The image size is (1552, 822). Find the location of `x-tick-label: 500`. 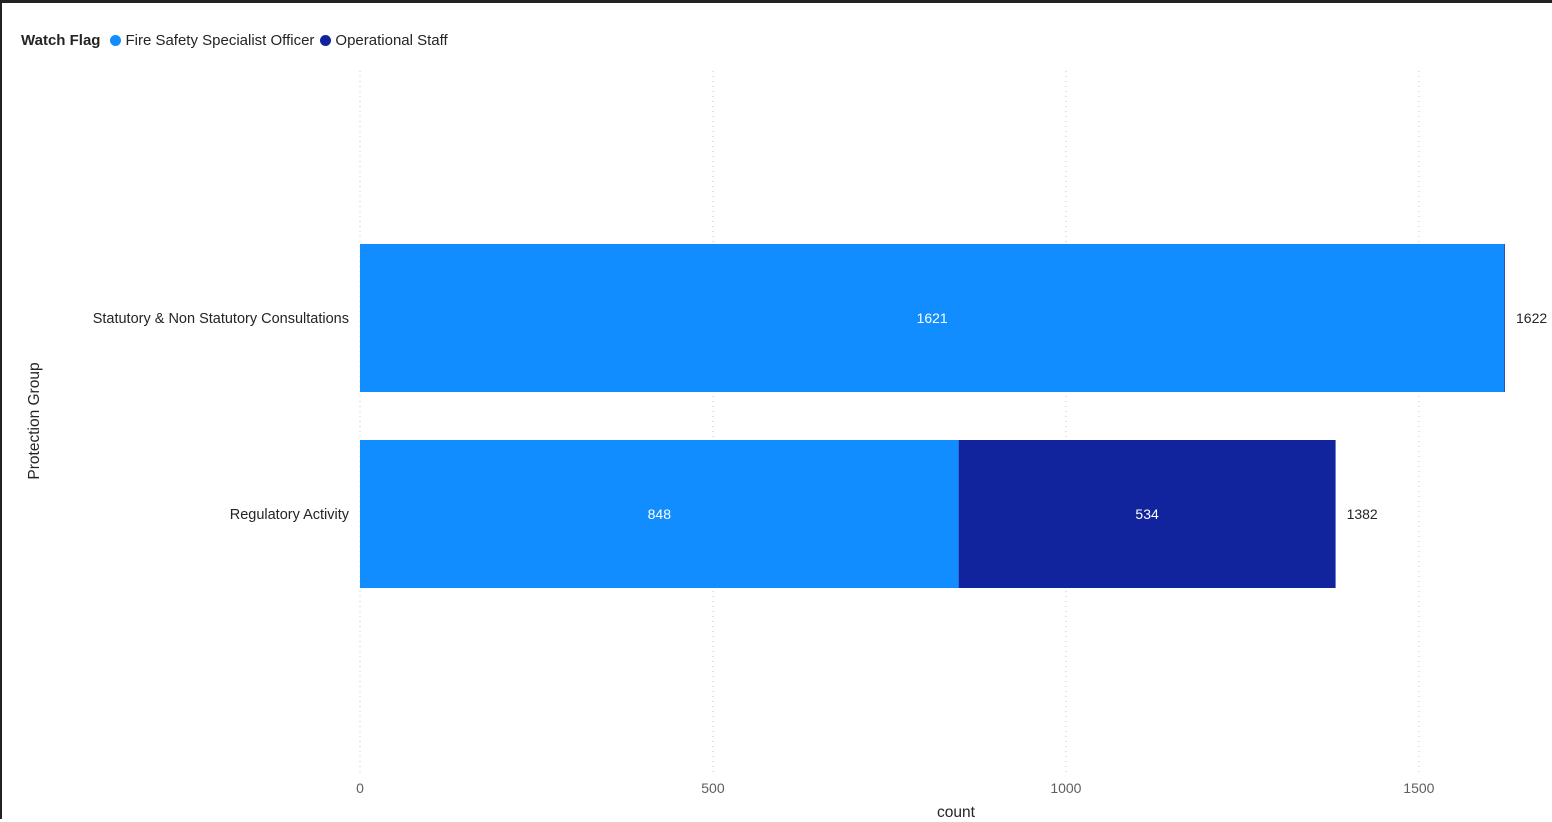

x-tick-label: 500 is located at coordinates (713, 788).